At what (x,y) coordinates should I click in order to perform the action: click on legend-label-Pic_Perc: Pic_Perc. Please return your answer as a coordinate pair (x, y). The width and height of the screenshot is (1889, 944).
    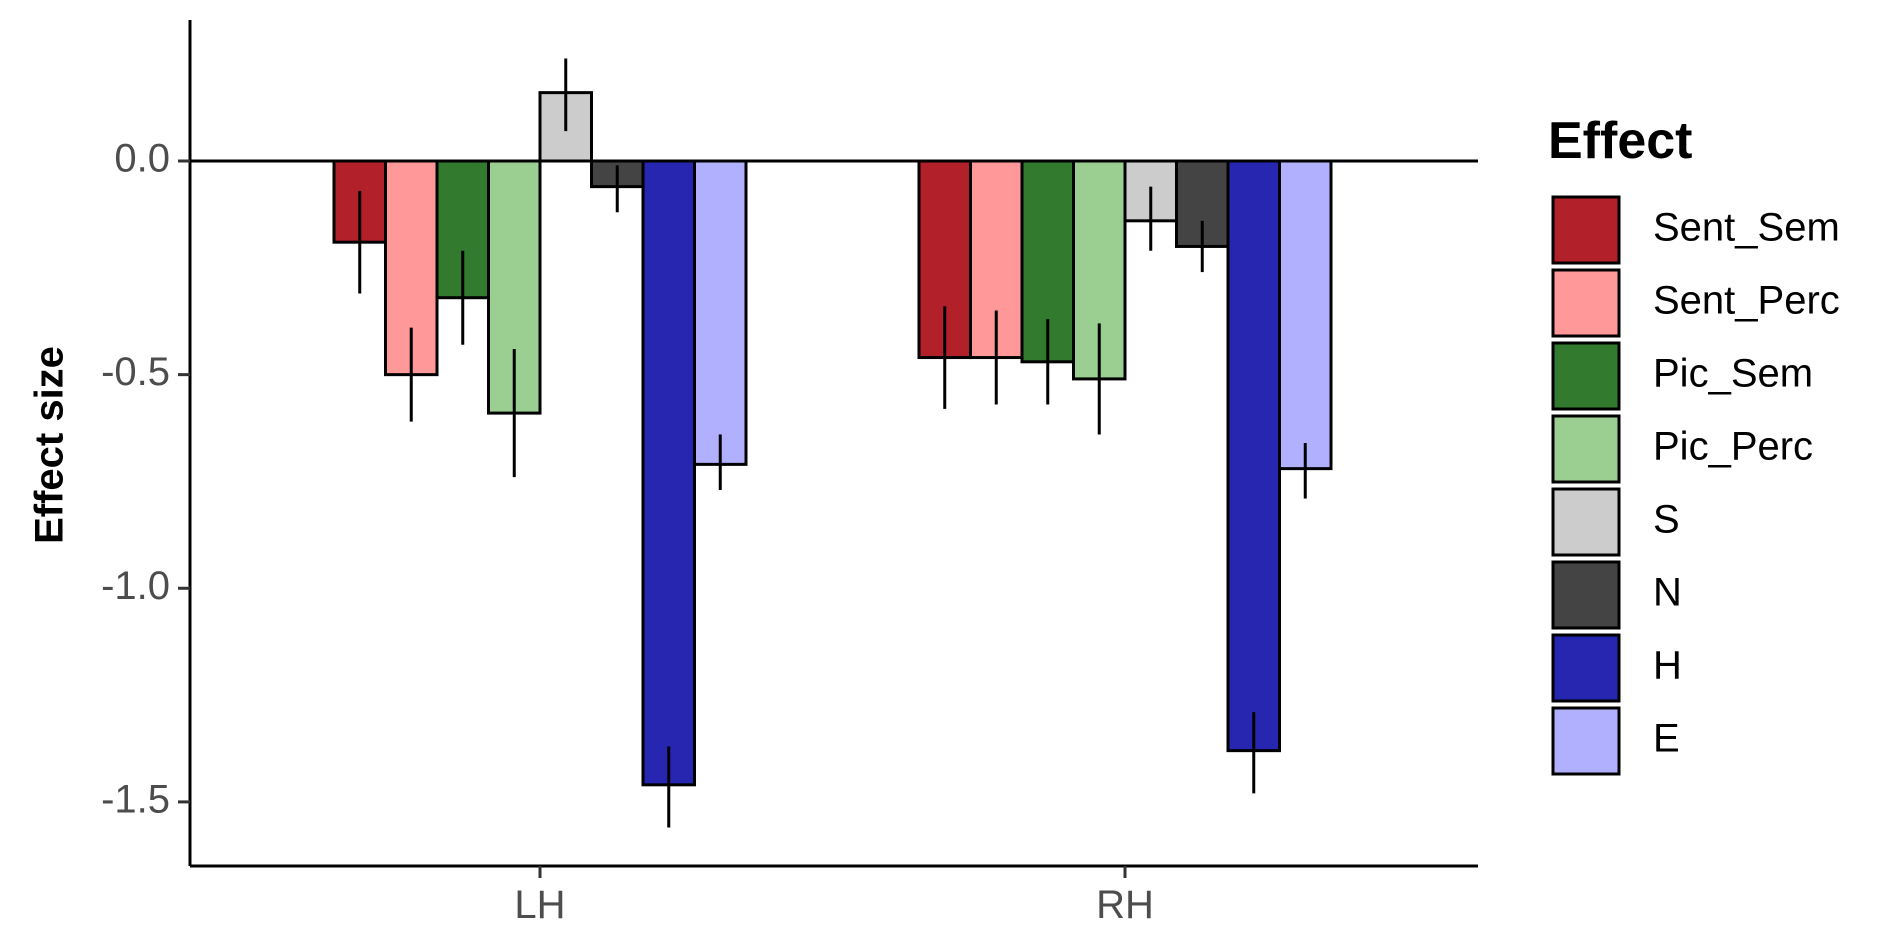
    Looking at the image, I should click on (1733, 447).